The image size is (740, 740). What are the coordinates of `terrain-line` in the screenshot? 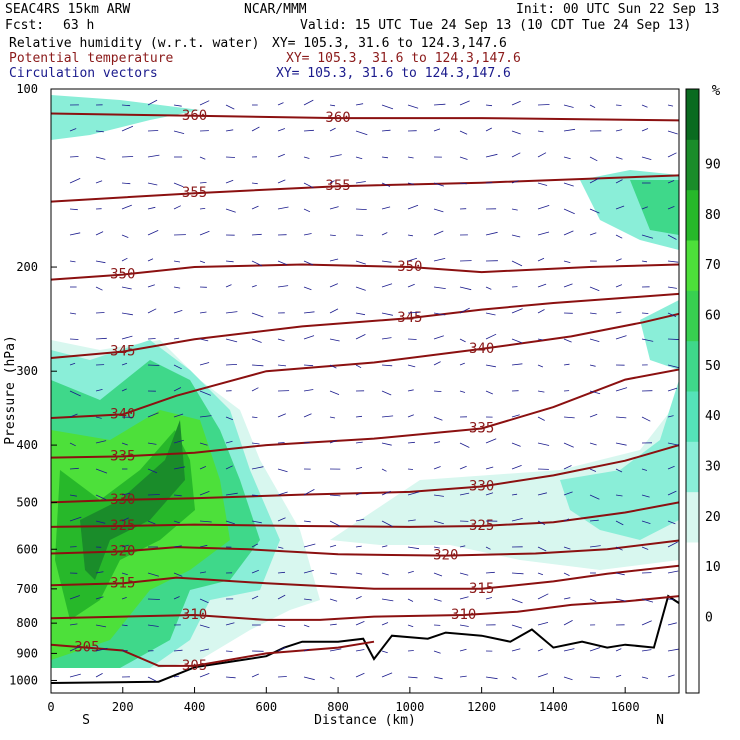 It's located at (365, 639).